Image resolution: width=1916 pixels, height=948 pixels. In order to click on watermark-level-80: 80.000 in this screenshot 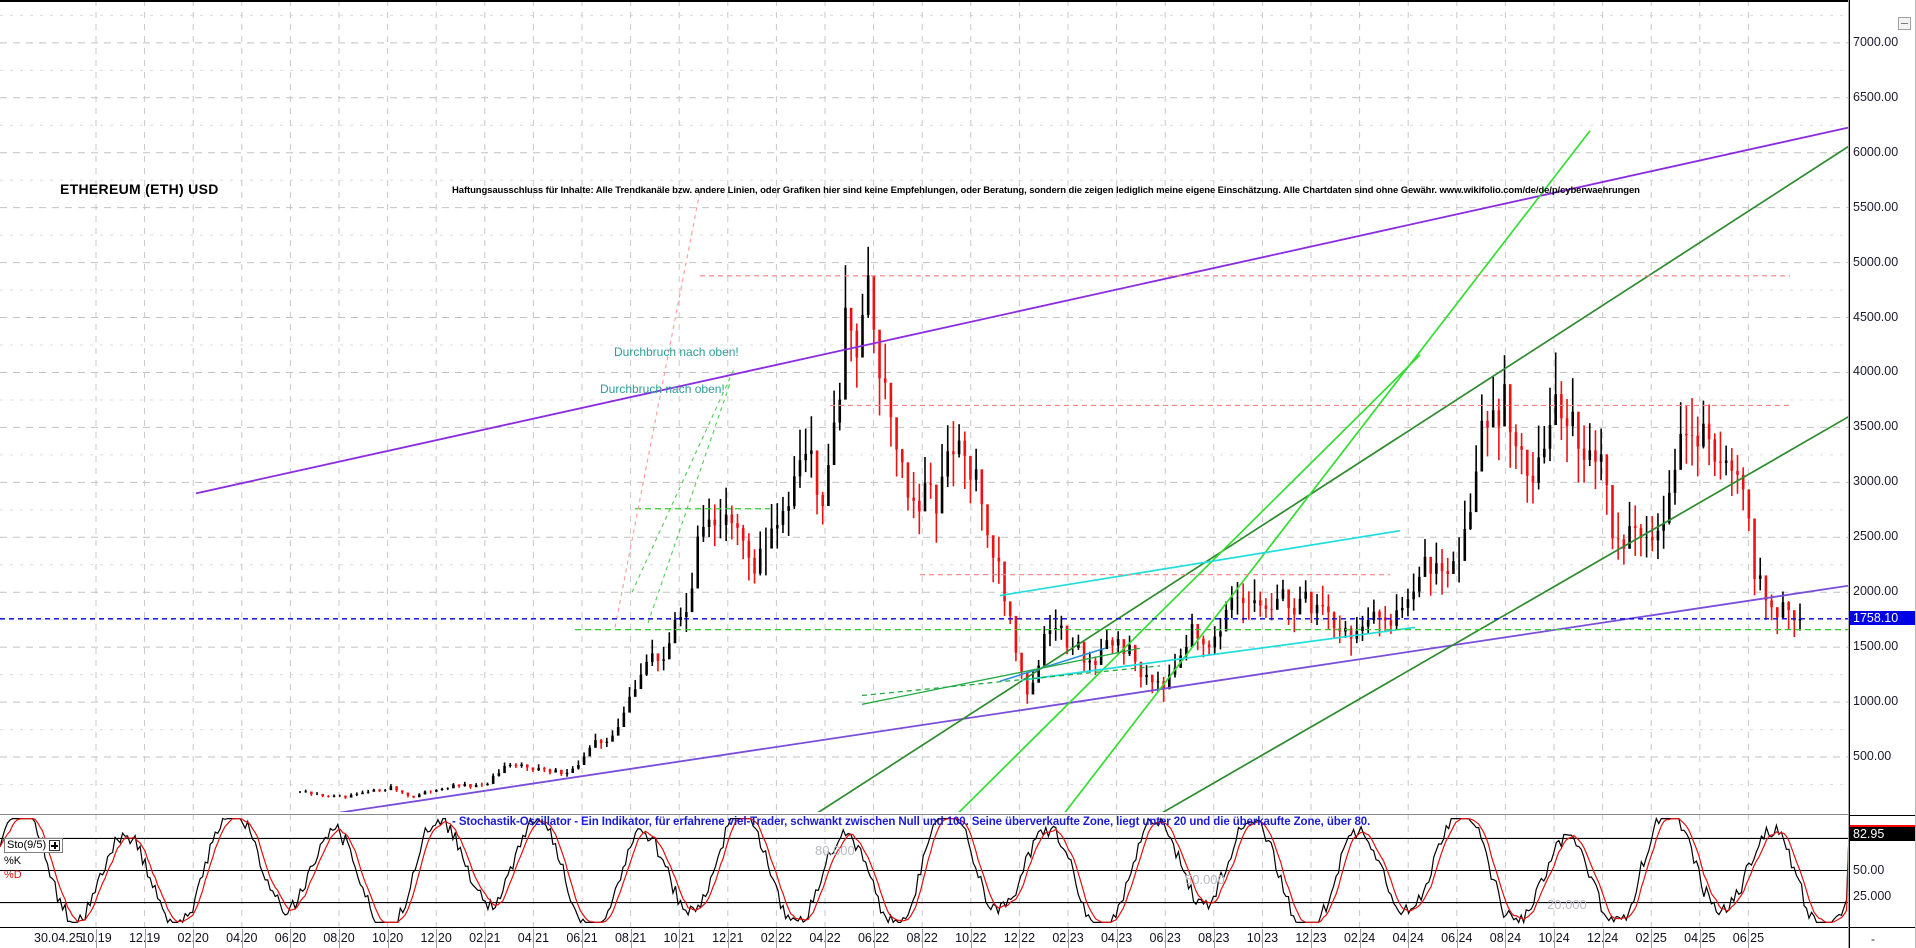, I will do `click(835, 850)`.